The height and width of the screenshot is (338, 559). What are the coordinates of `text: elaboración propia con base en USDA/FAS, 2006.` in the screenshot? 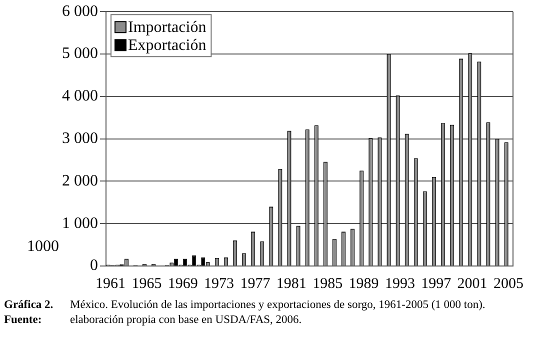 It's located at (186, 320).